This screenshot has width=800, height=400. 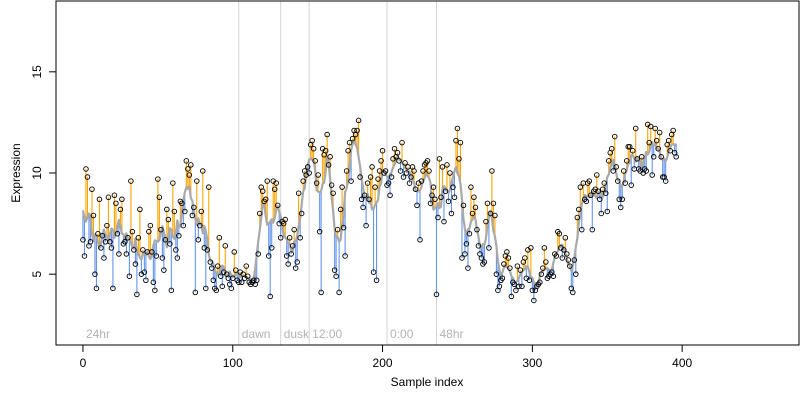 What do you see at coordinates (37, 274) in the screenshot?
I see `y-tick-label: 5` at bounding box center [37, 274].